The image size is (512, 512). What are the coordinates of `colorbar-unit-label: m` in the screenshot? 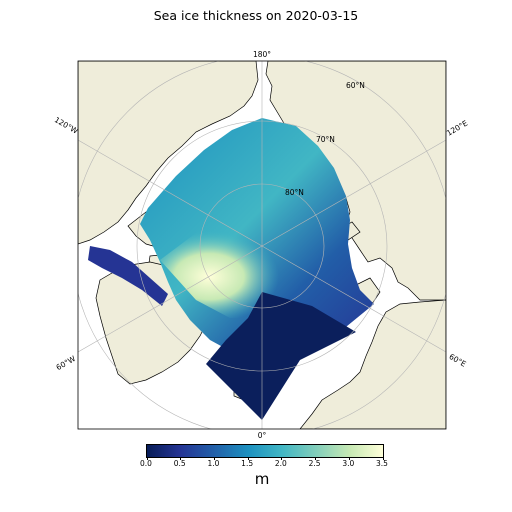 It's located at (262, 479).